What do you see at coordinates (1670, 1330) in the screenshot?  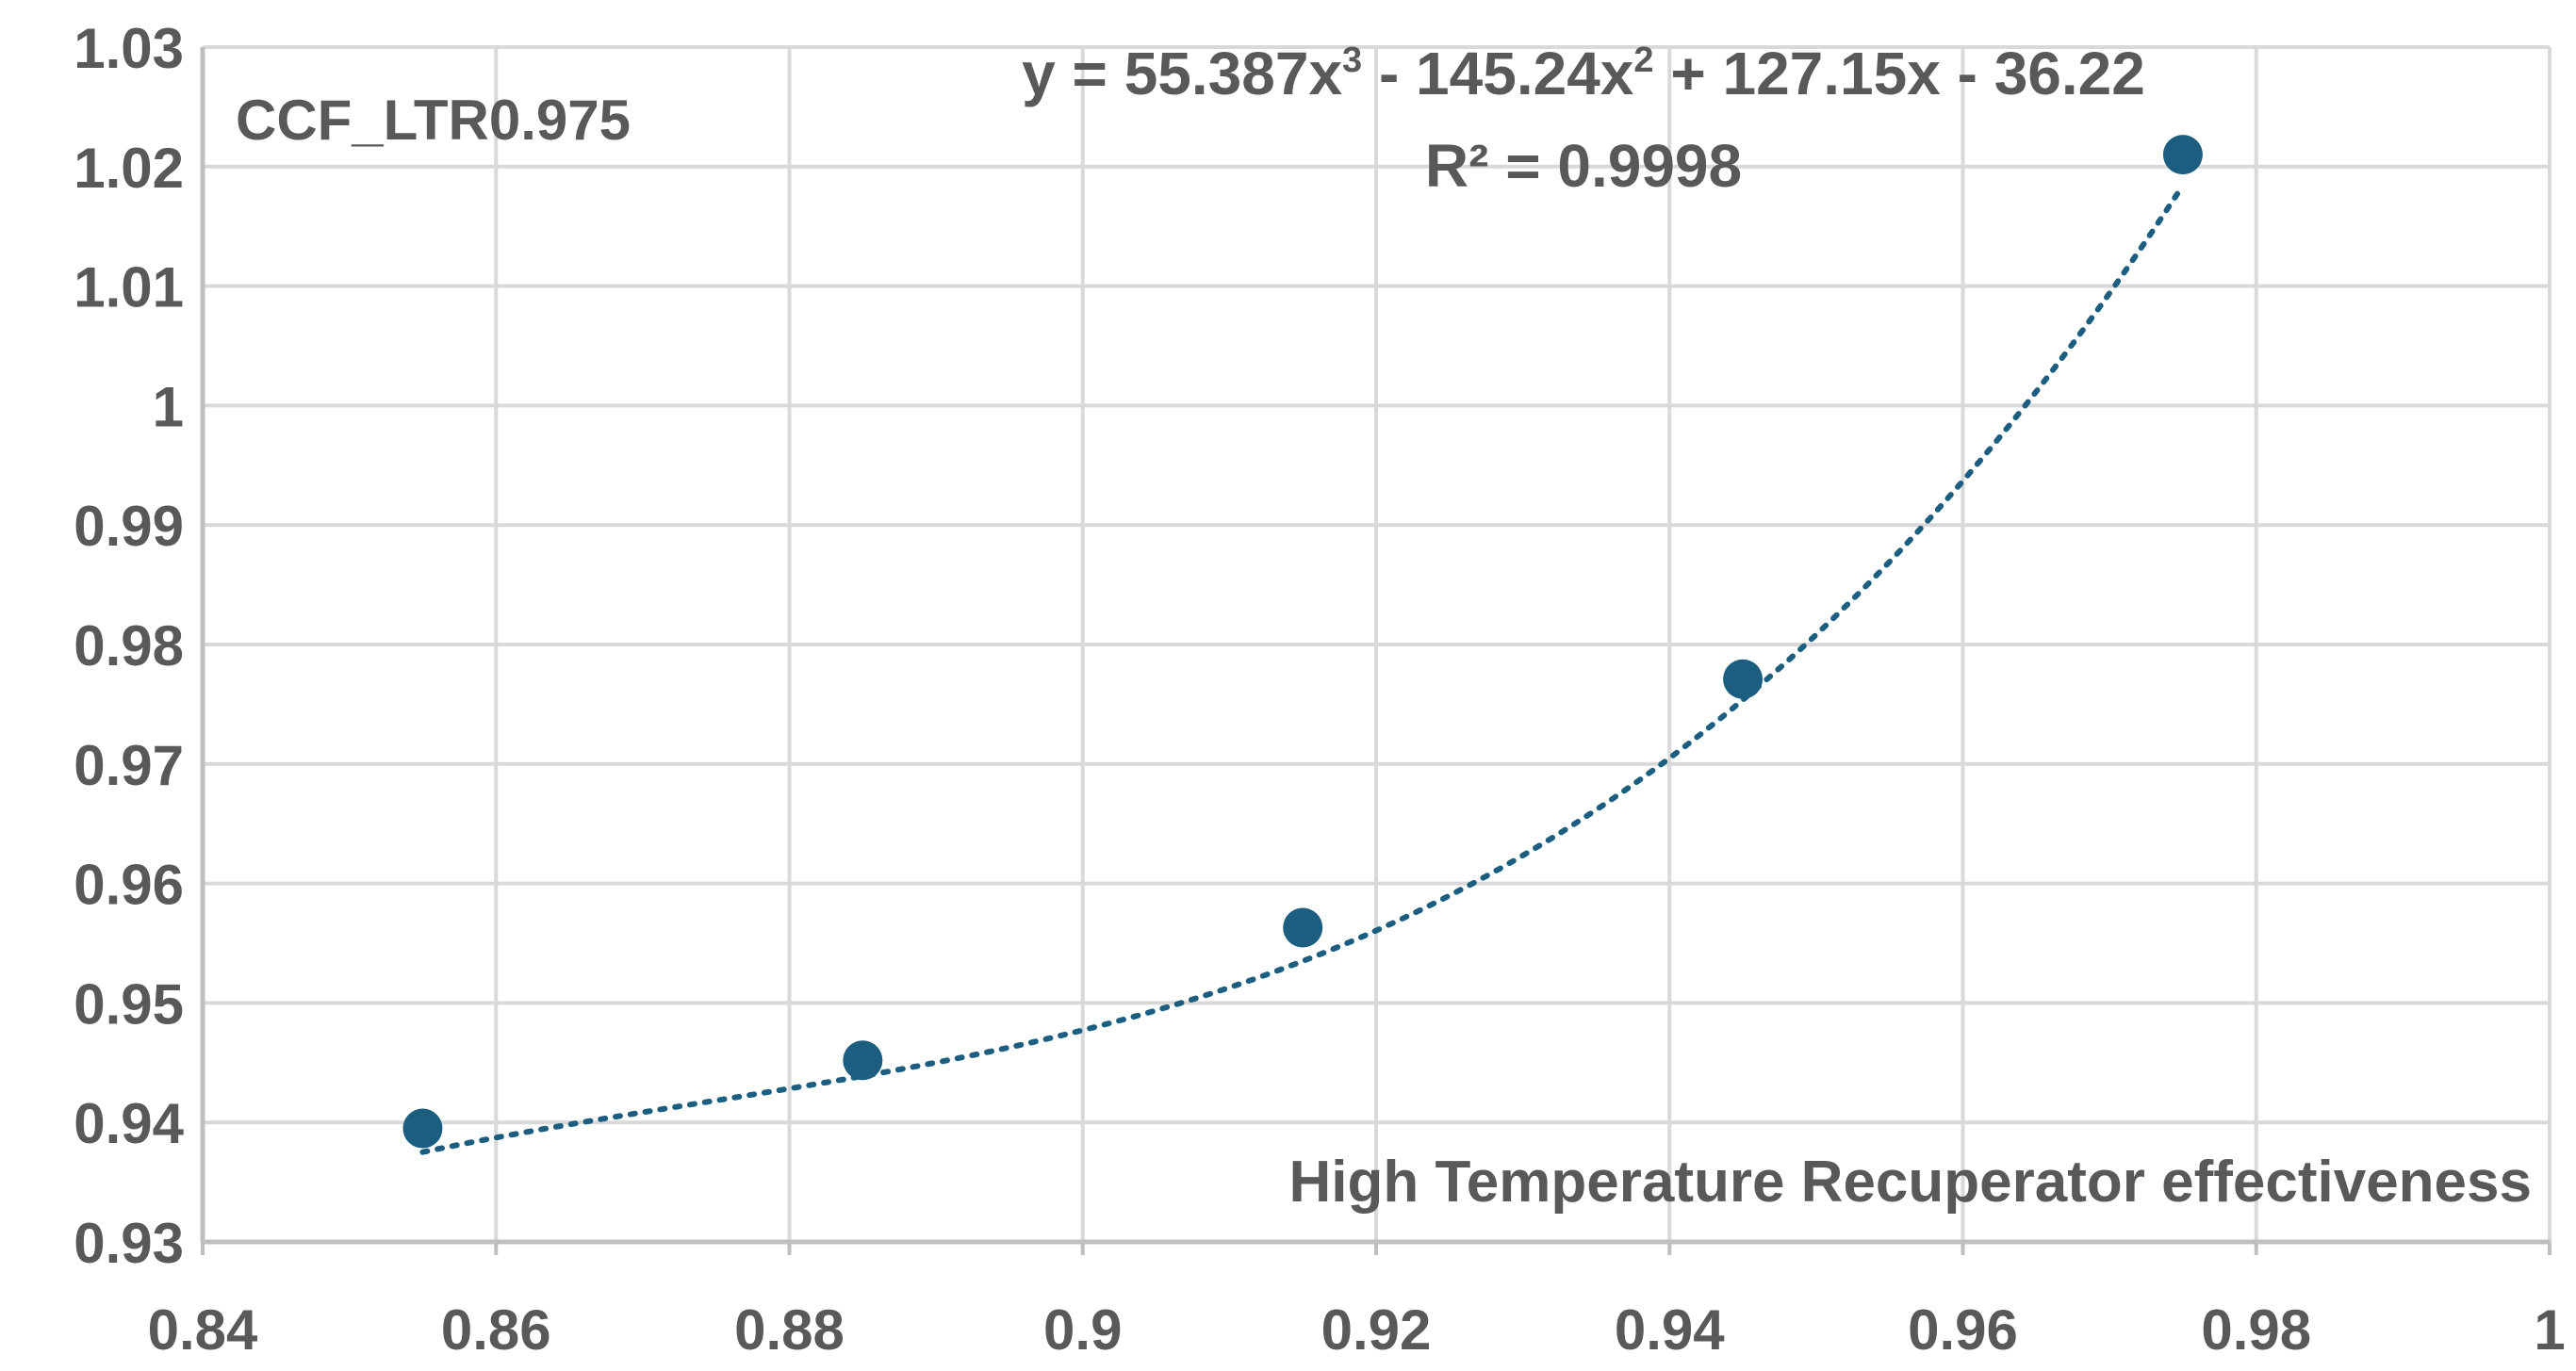 I see `x-tick-label: 0.94` at bounding box center [1670, 1330].